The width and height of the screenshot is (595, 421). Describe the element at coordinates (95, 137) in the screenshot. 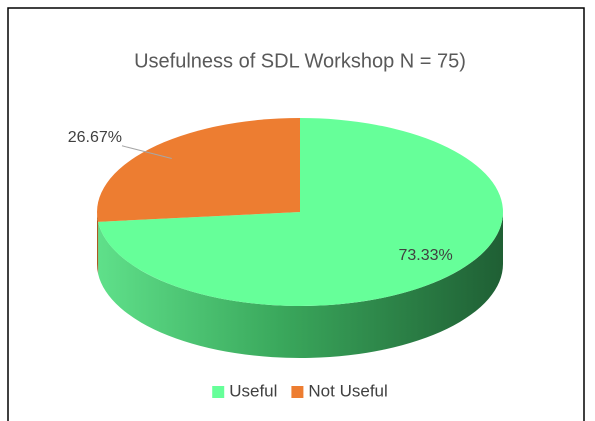

I see `data-label: 26.67%` at that location.